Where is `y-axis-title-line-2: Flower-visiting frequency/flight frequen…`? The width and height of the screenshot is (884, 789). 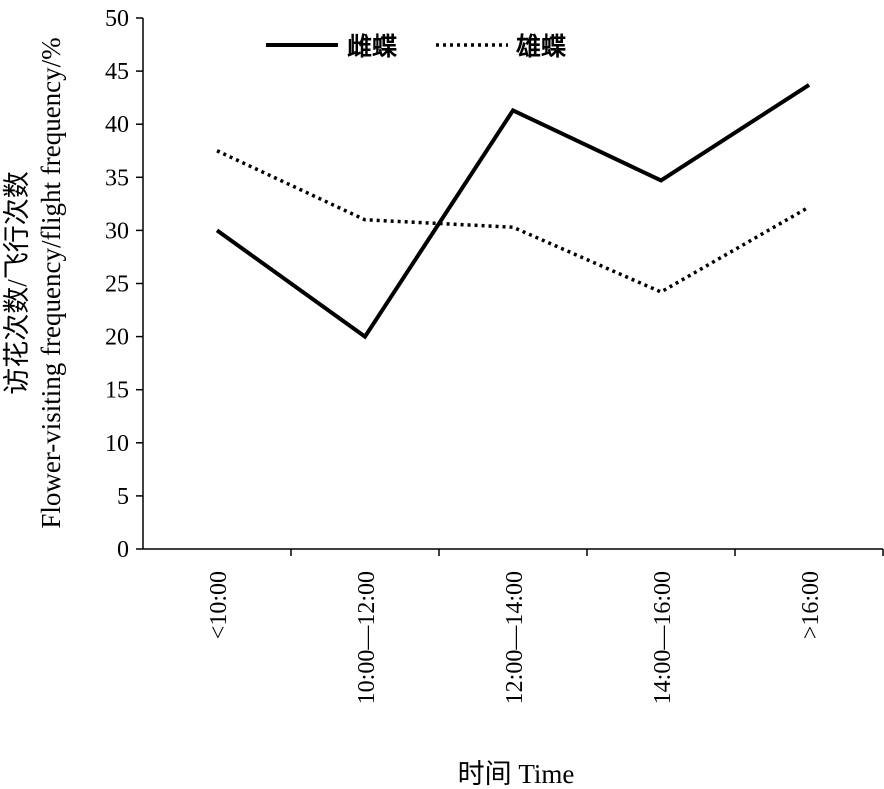
y-axis-title-line-2: Flower-visiting frequency/flight frequen… is located at coordinates (51, 282).